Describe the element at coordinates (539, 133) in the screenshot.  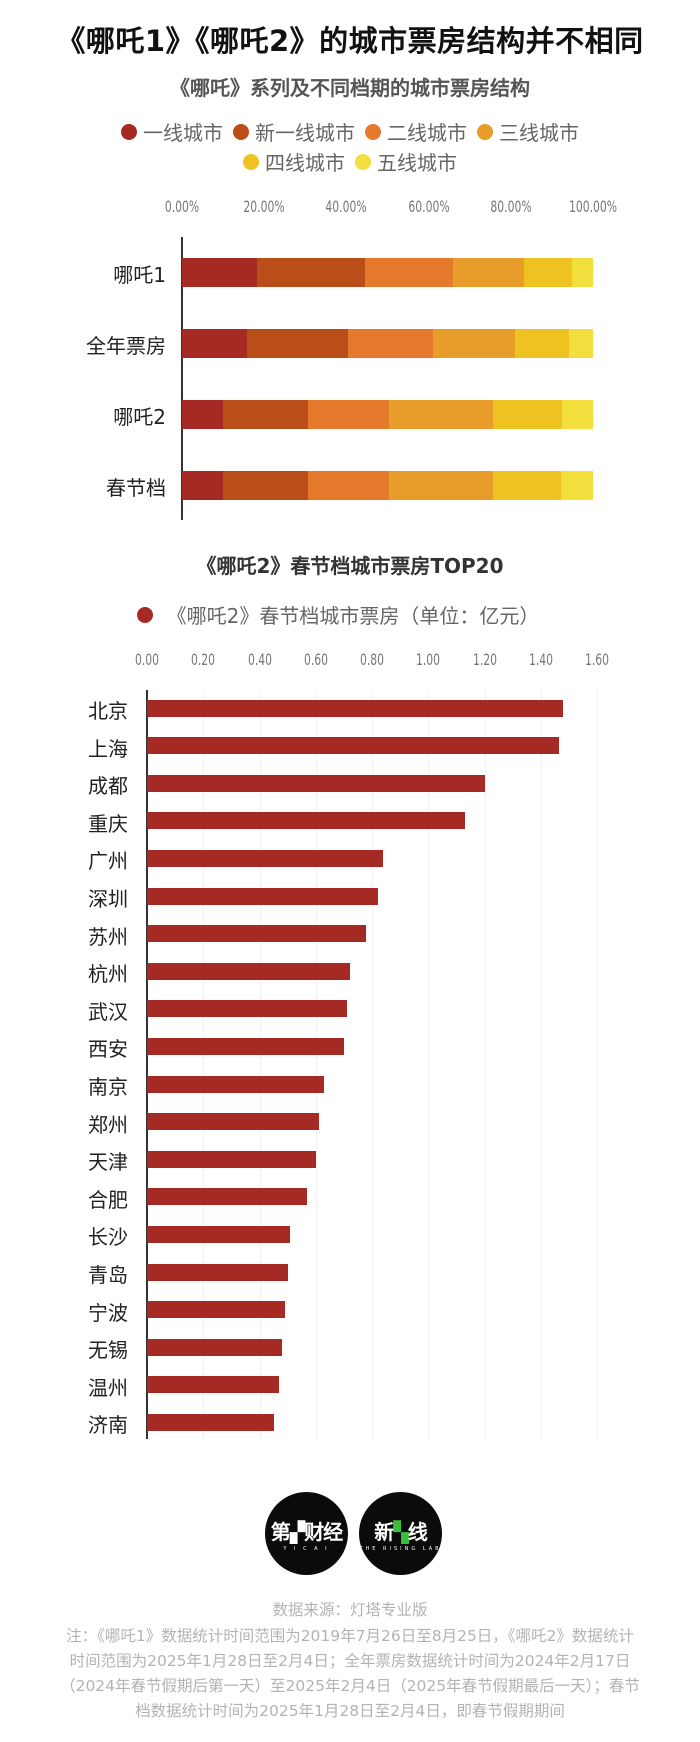
I see `legend-label: 三线城市` at that location.